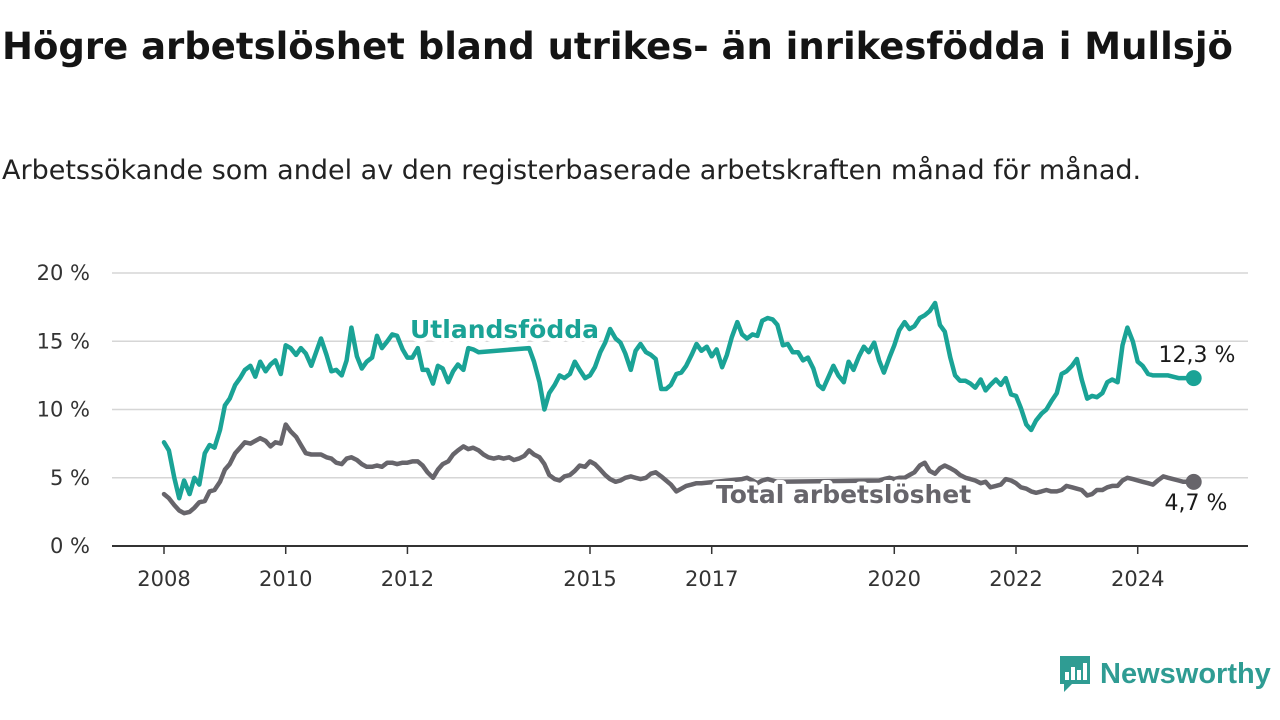 Image resolution: width=1280 pixels, height=720 pixels. What do you see at coordinates (678, 469) in the screenshot?
I see `series-line-total` at bounding box center [678, 469].